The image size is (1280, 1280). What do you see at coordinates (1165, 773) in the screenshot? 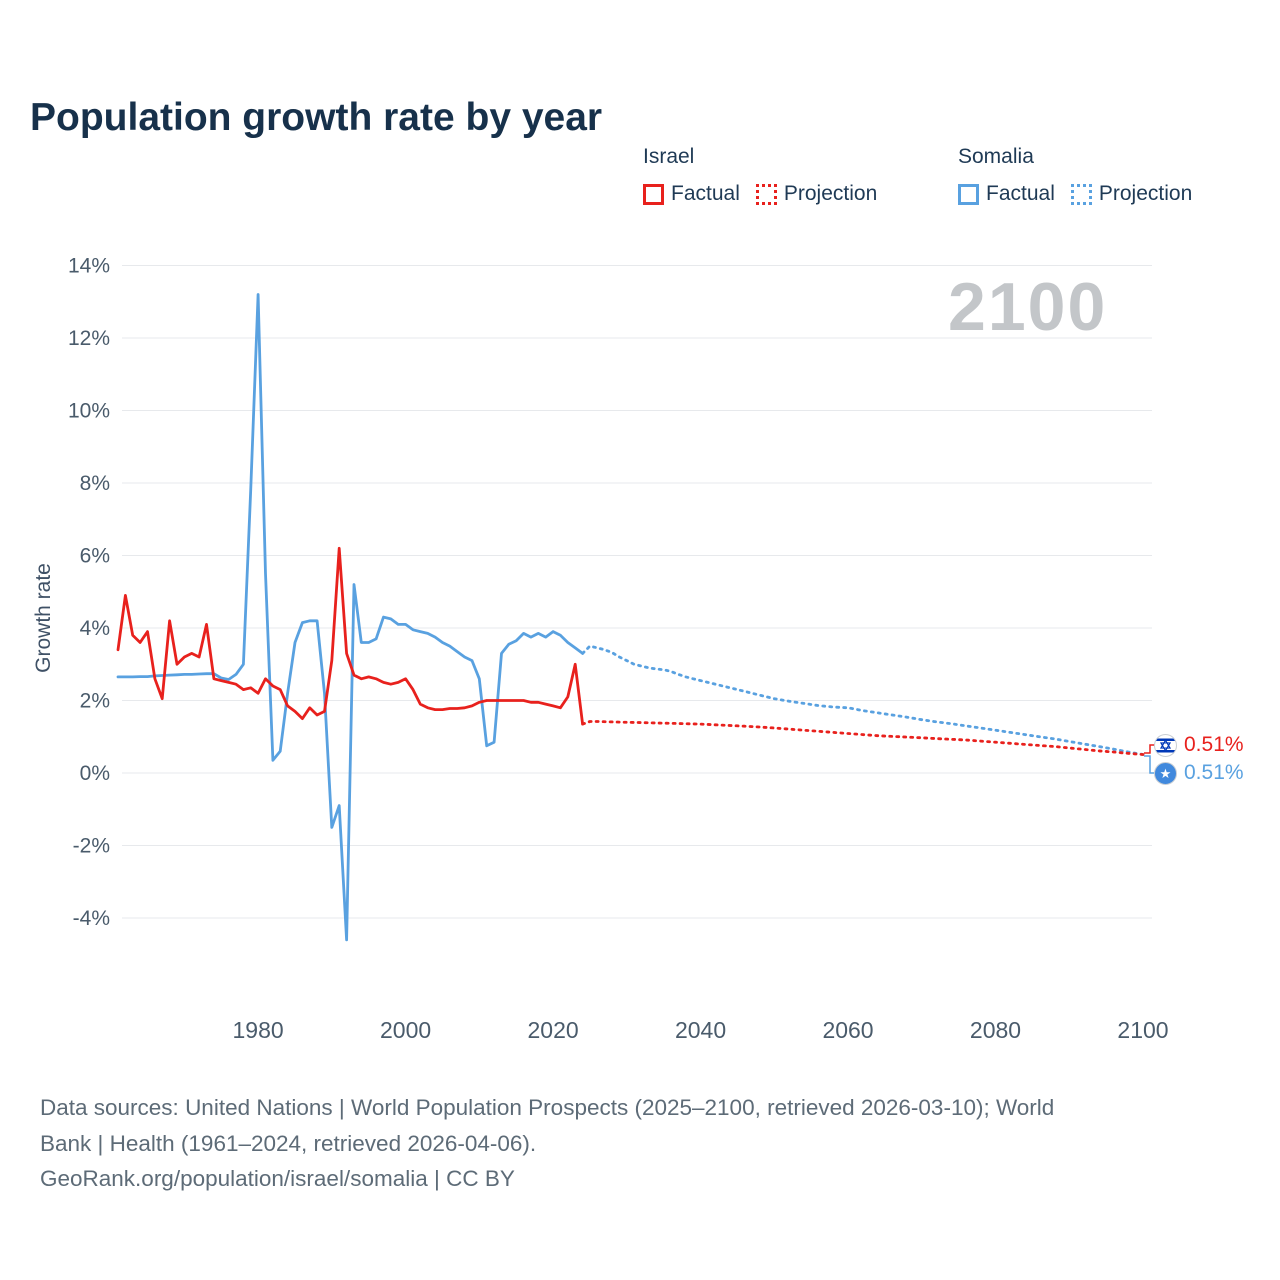
I see `somalia-flag-icon: ★` at bounding box center [1165, 773].